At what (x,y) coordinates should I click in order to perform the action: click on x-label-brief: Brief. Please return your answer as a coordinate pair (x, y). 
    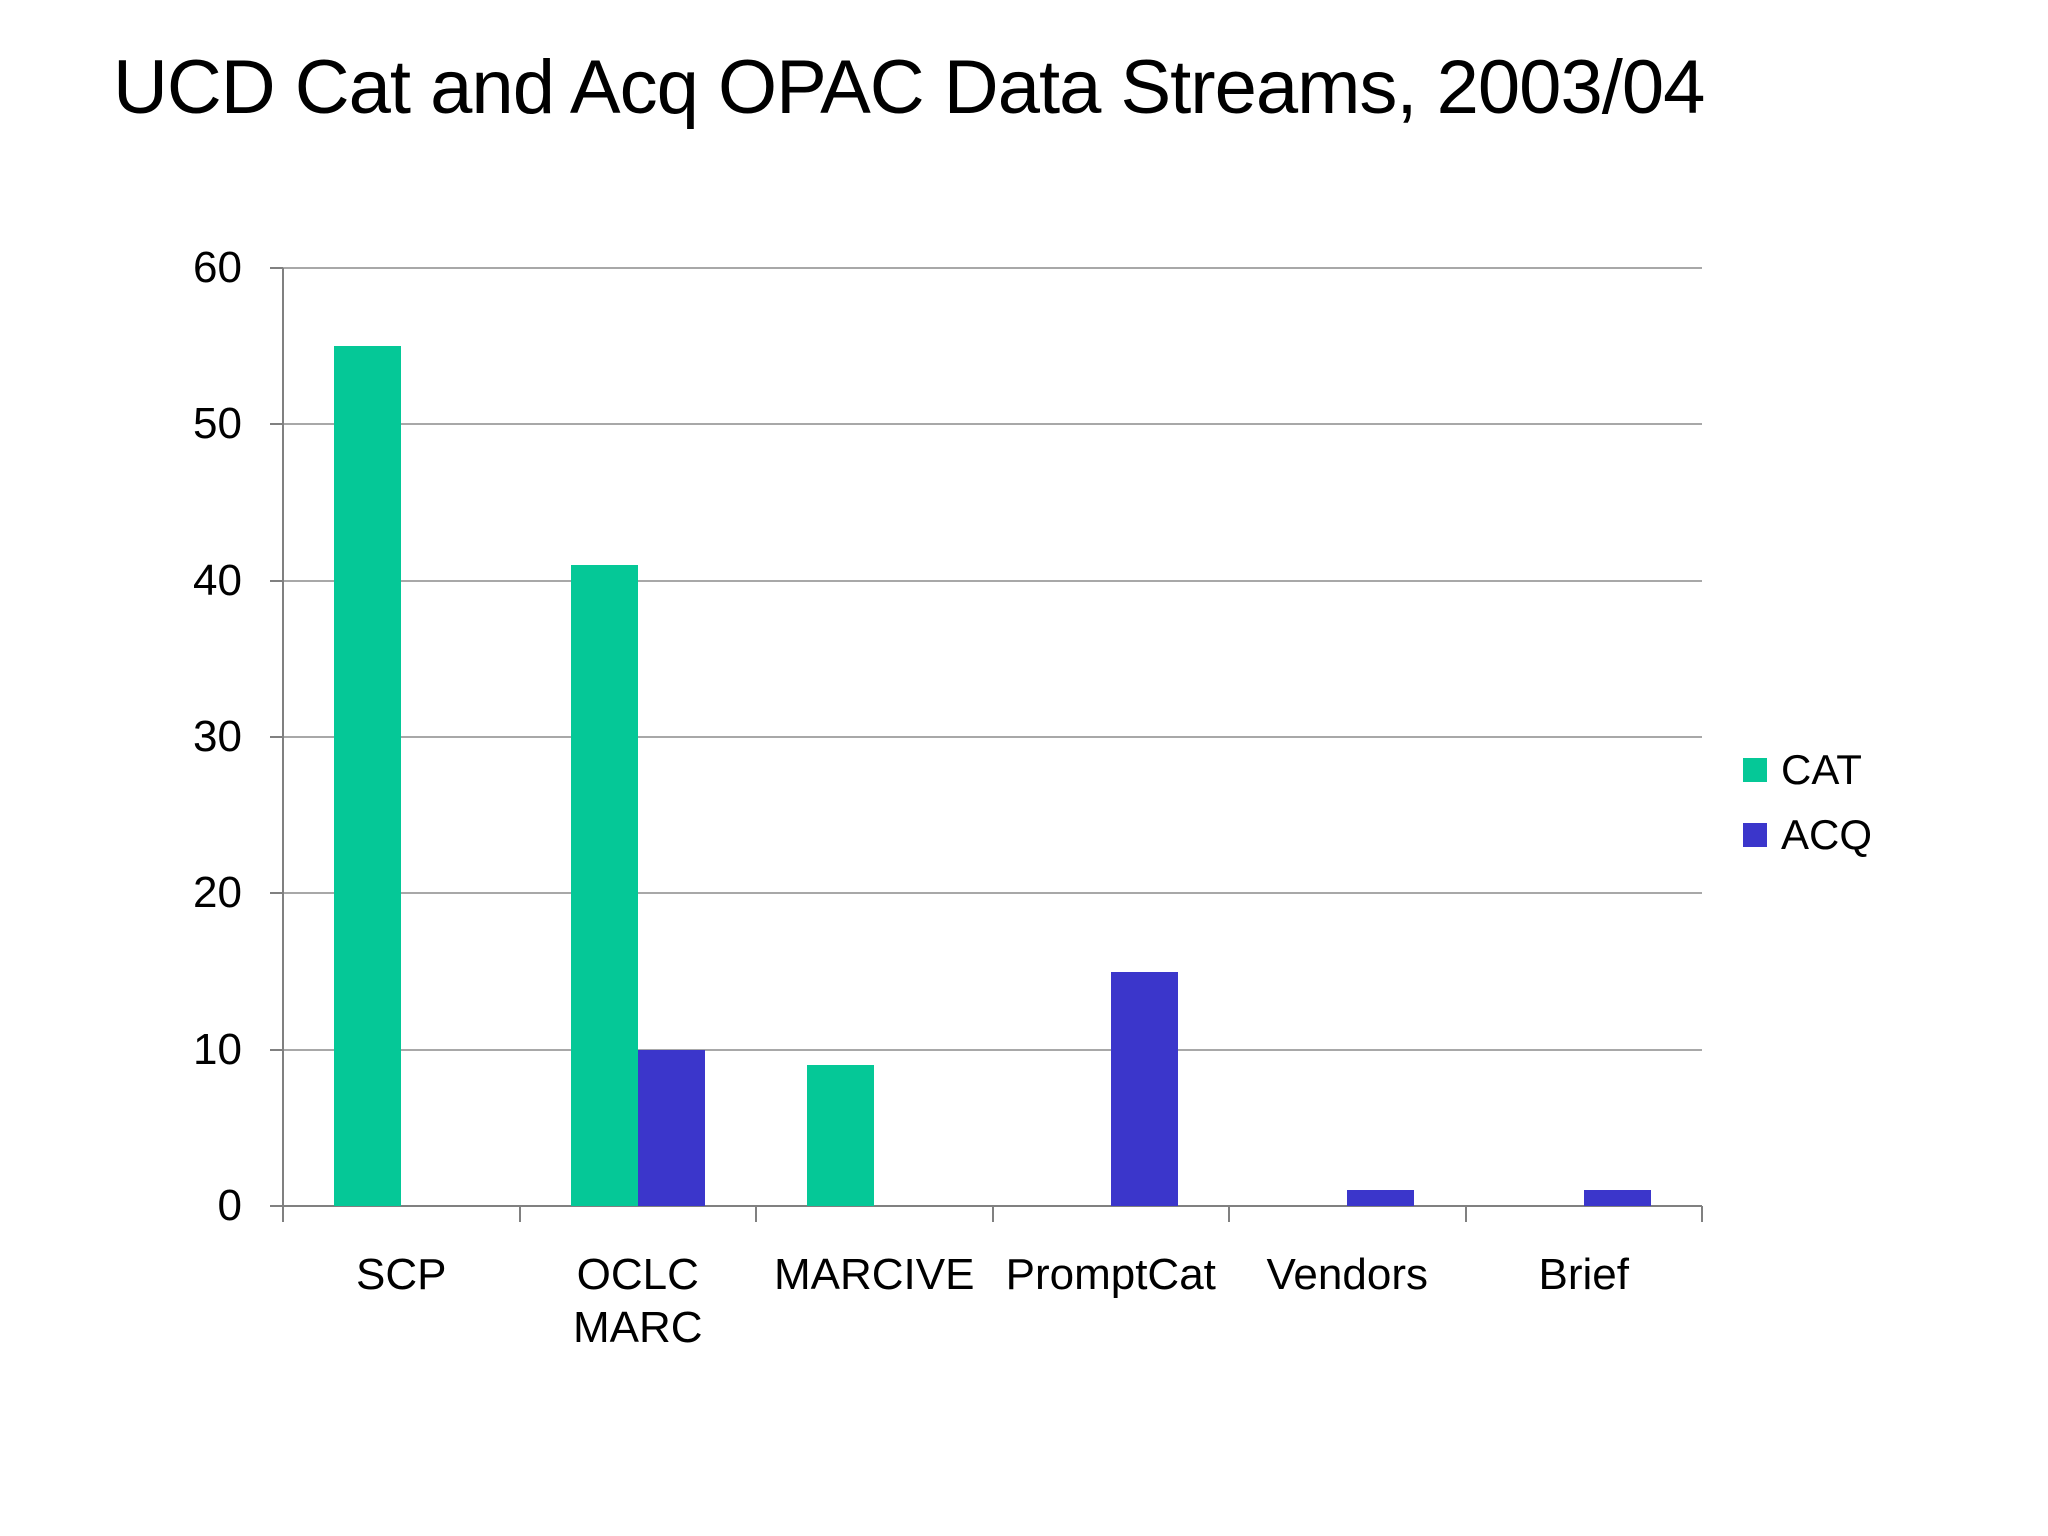
    Looking at the image, I should click on (1583, 1274).